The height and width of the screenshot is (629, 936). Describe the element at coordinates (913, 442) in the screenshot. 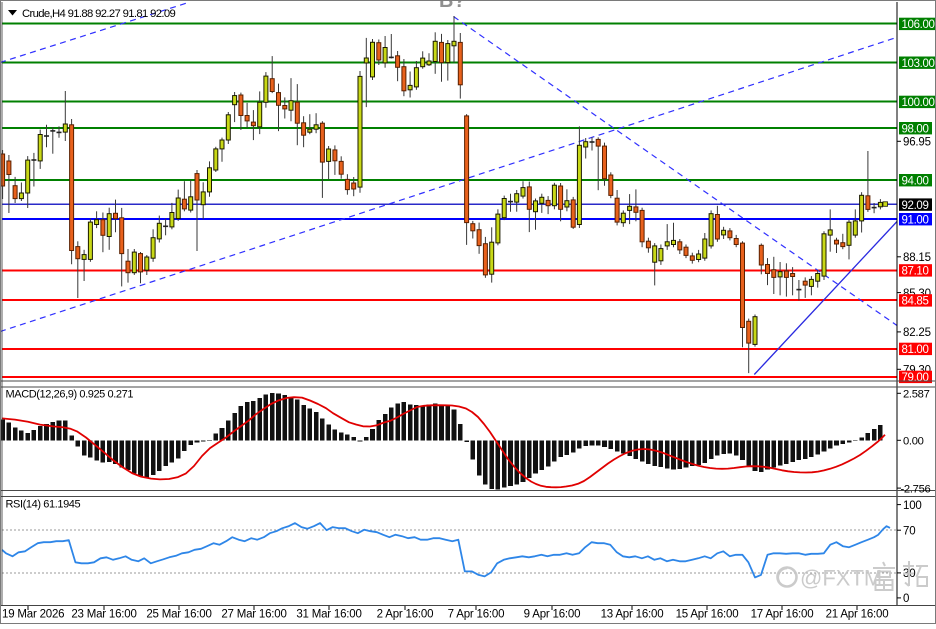

I see `svg-text: 0.00` at that location.